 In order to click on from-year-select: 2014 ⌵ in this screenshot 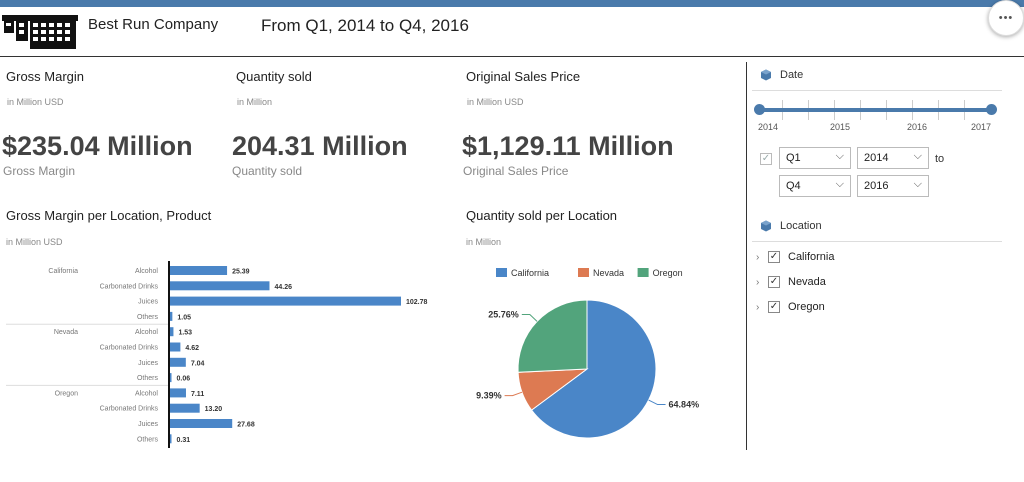, I will do `click(893, 158)`.